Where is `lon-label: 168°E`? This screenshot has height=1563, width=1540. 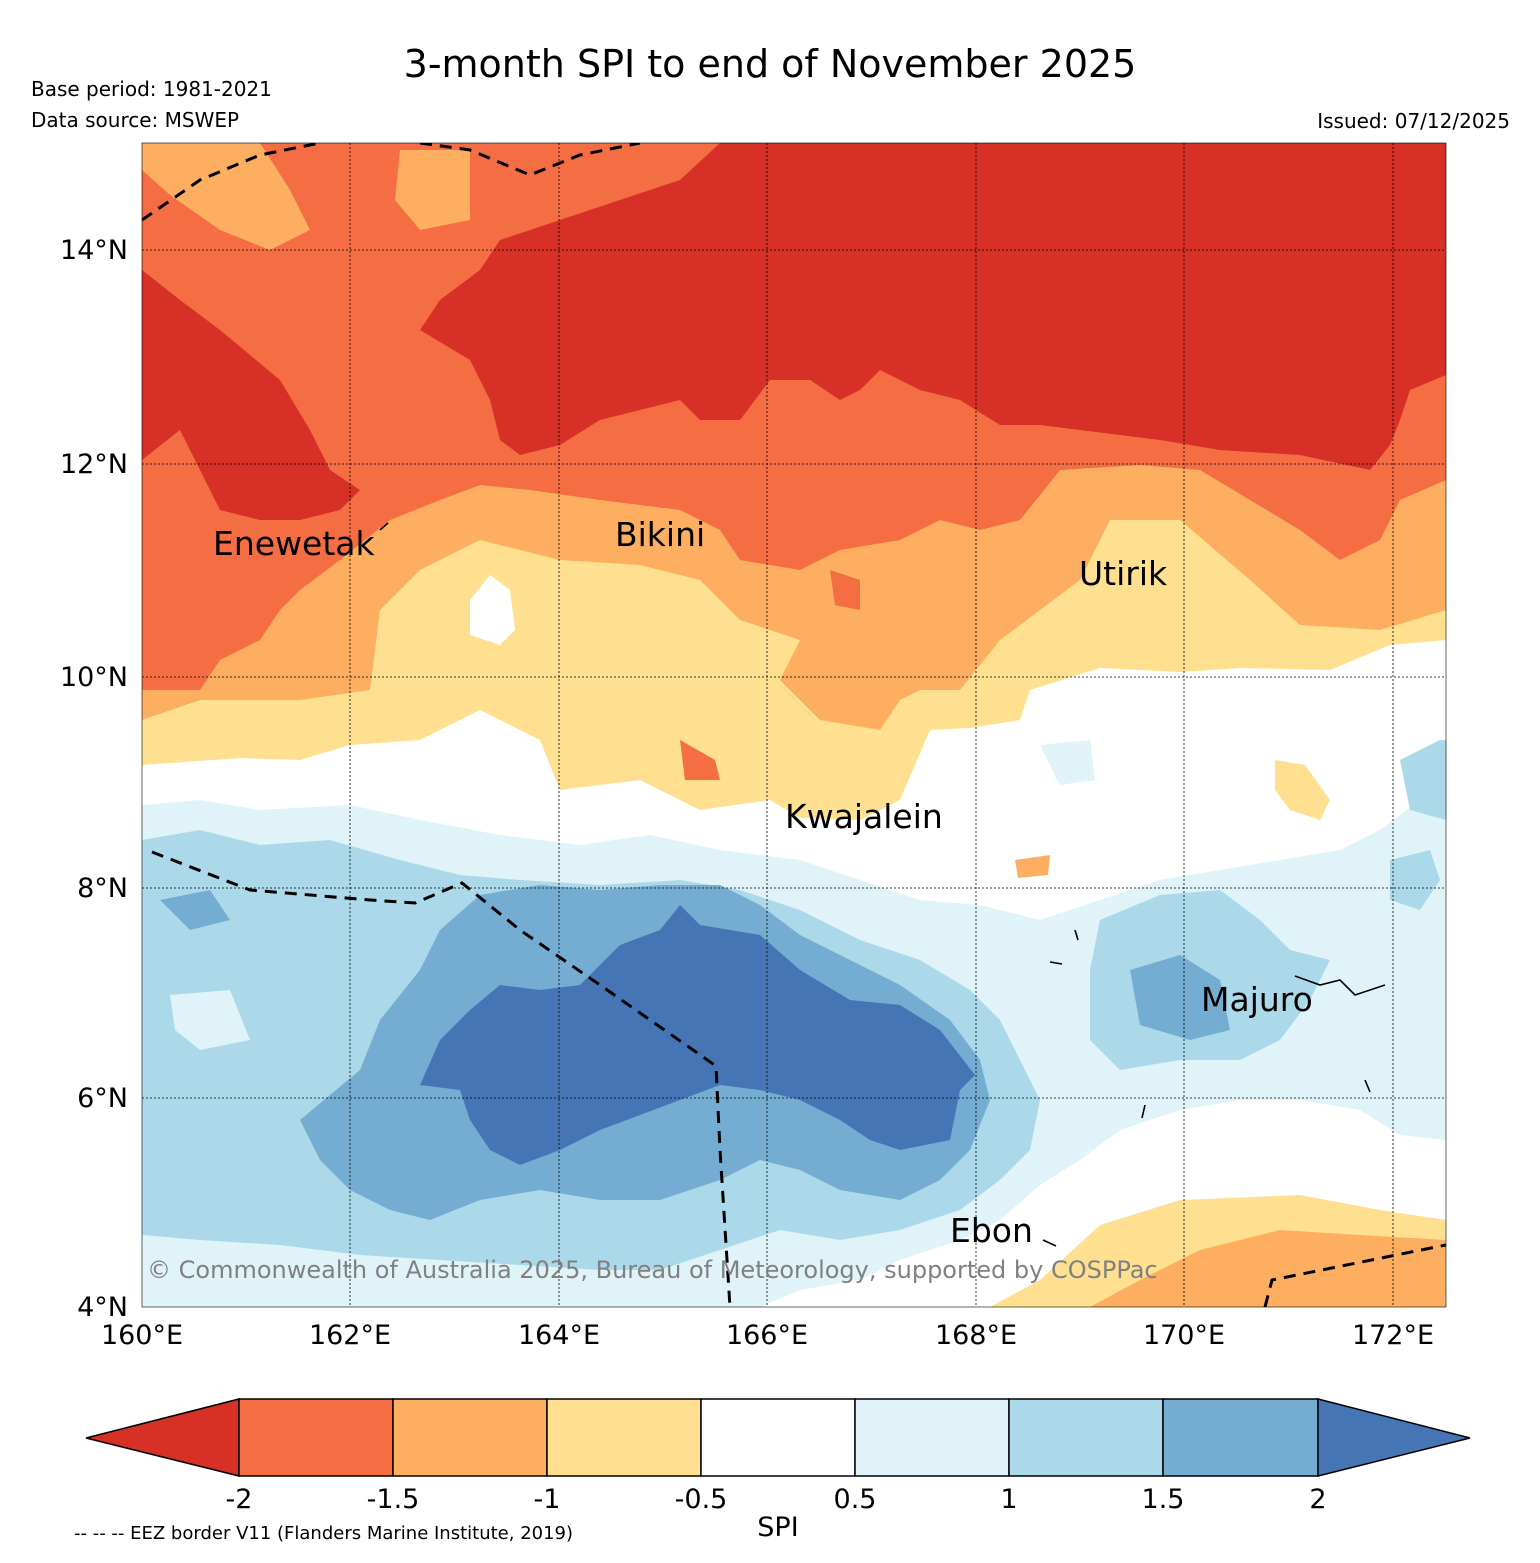 lon-label: 168°E is located at coordinates (976, 1335).